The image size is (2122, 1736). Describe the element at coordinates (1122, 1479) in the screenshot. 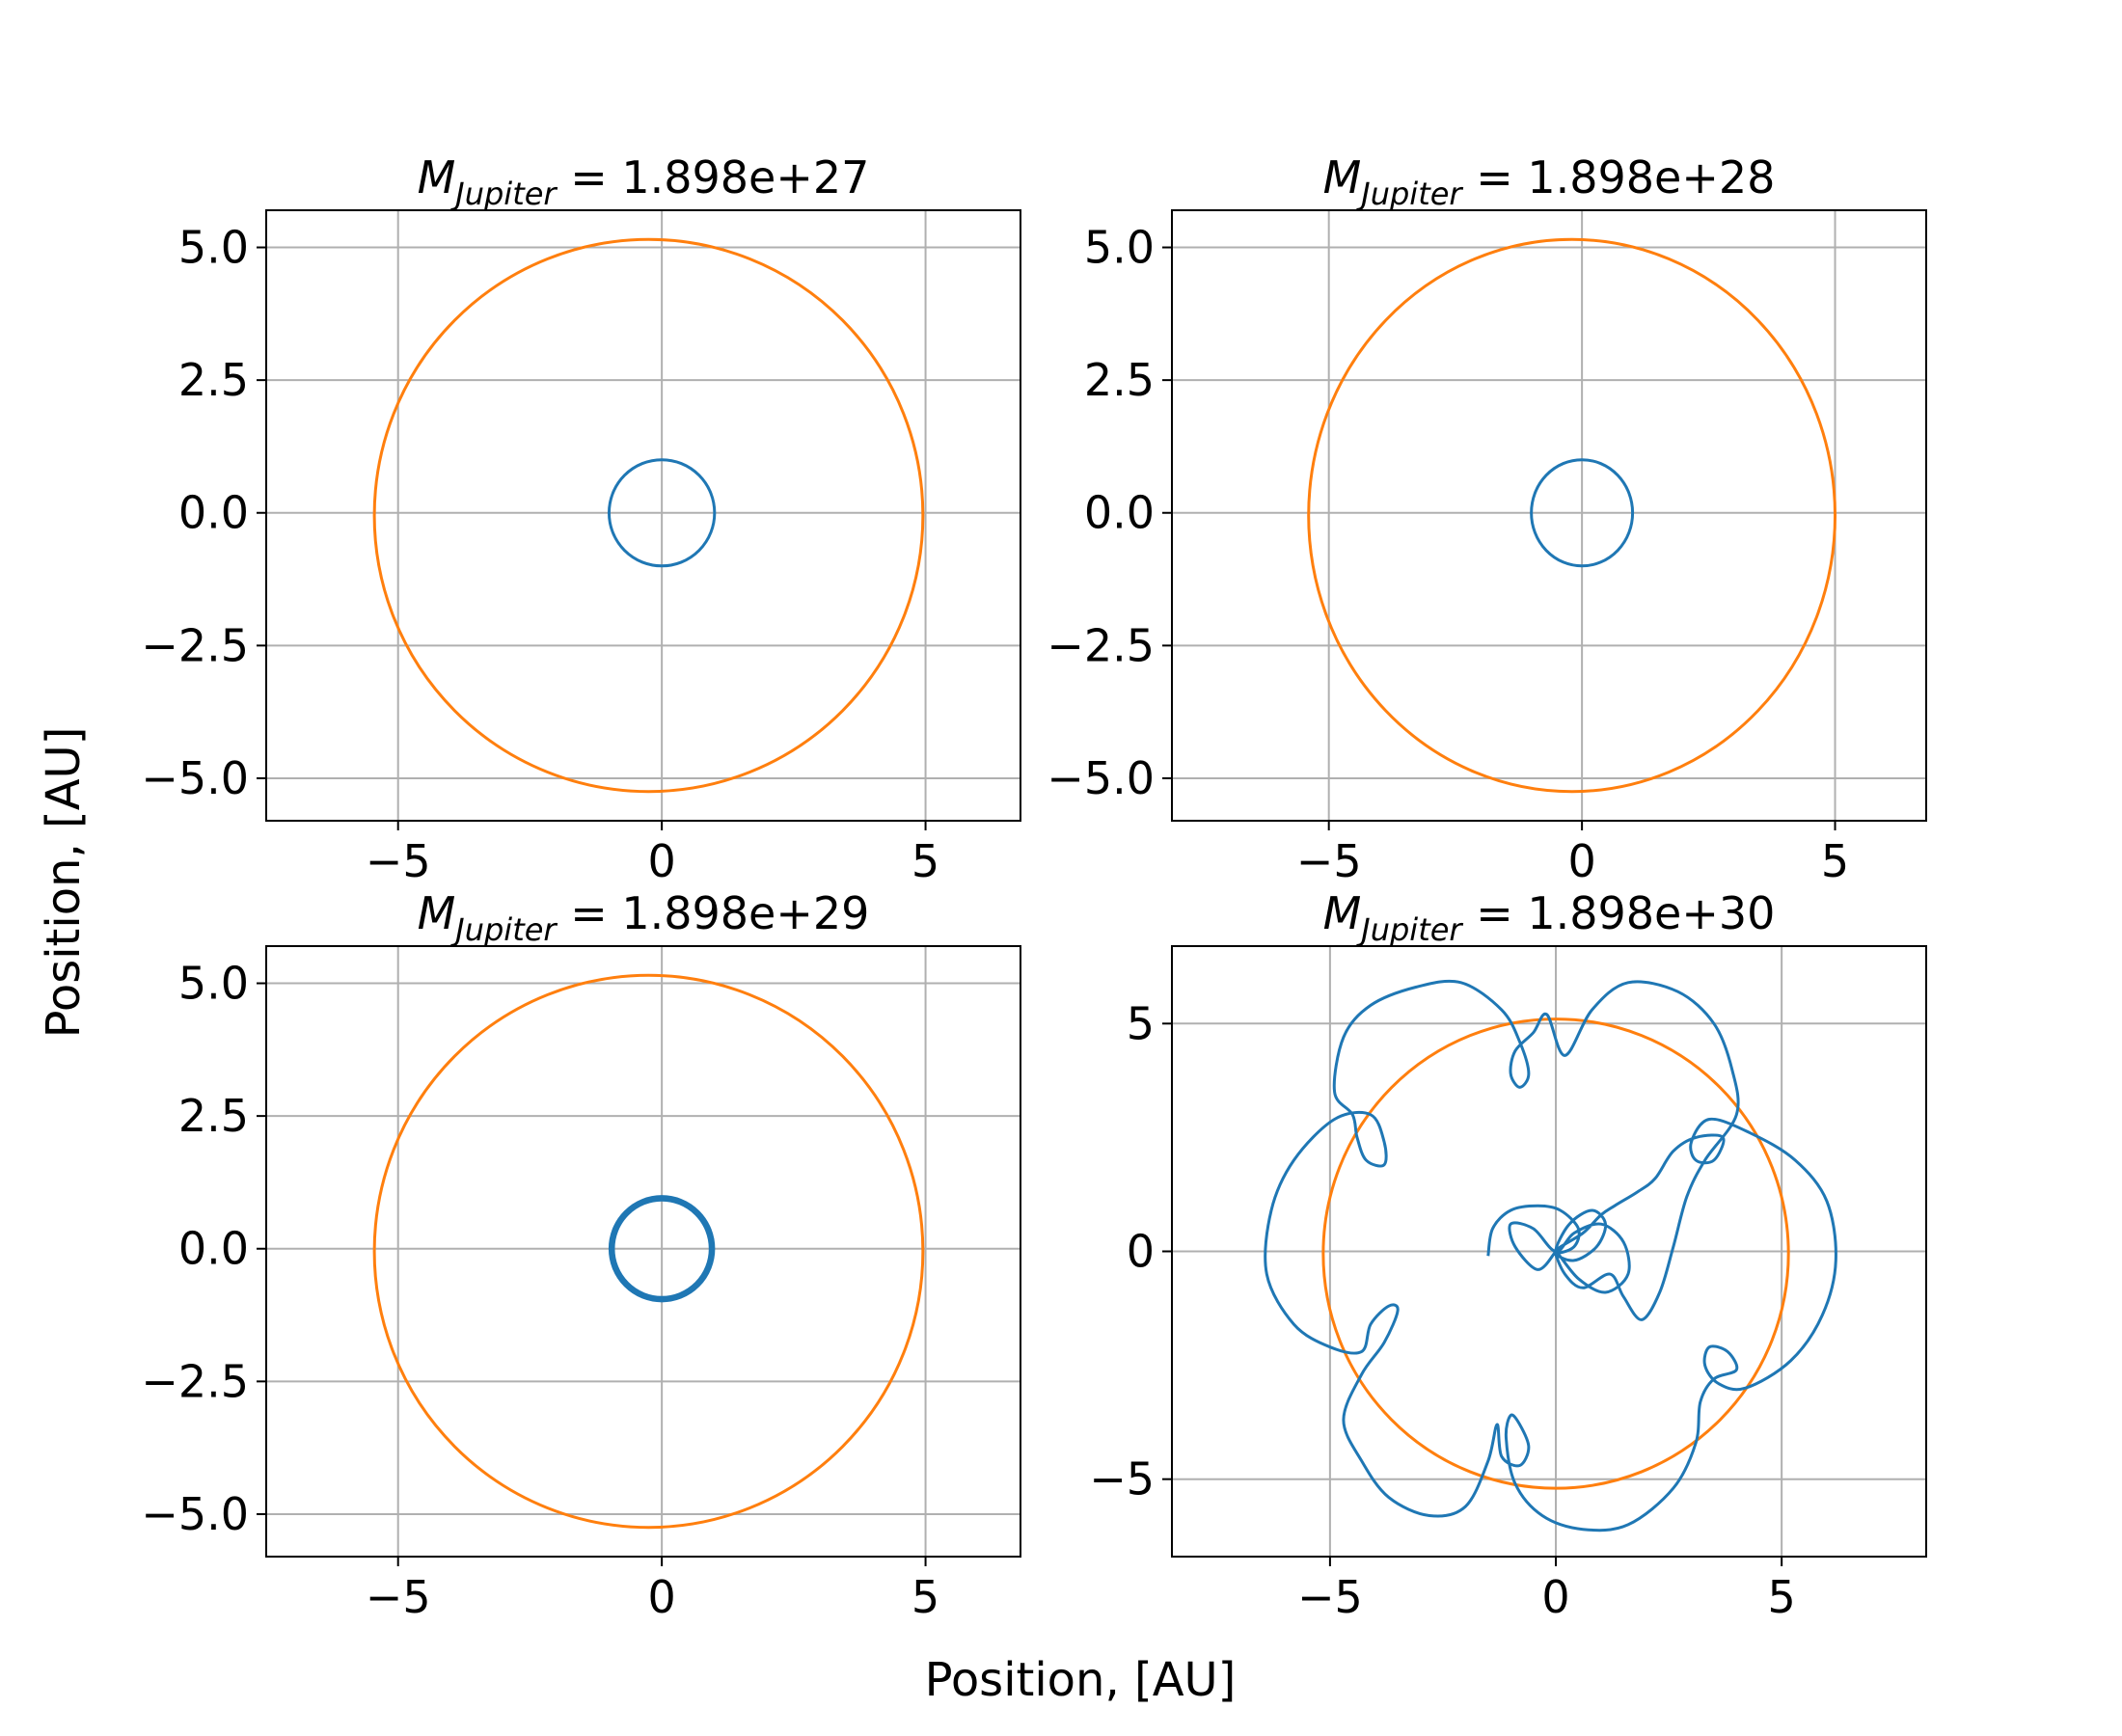

I see `y-tick-label: −5` at that location.